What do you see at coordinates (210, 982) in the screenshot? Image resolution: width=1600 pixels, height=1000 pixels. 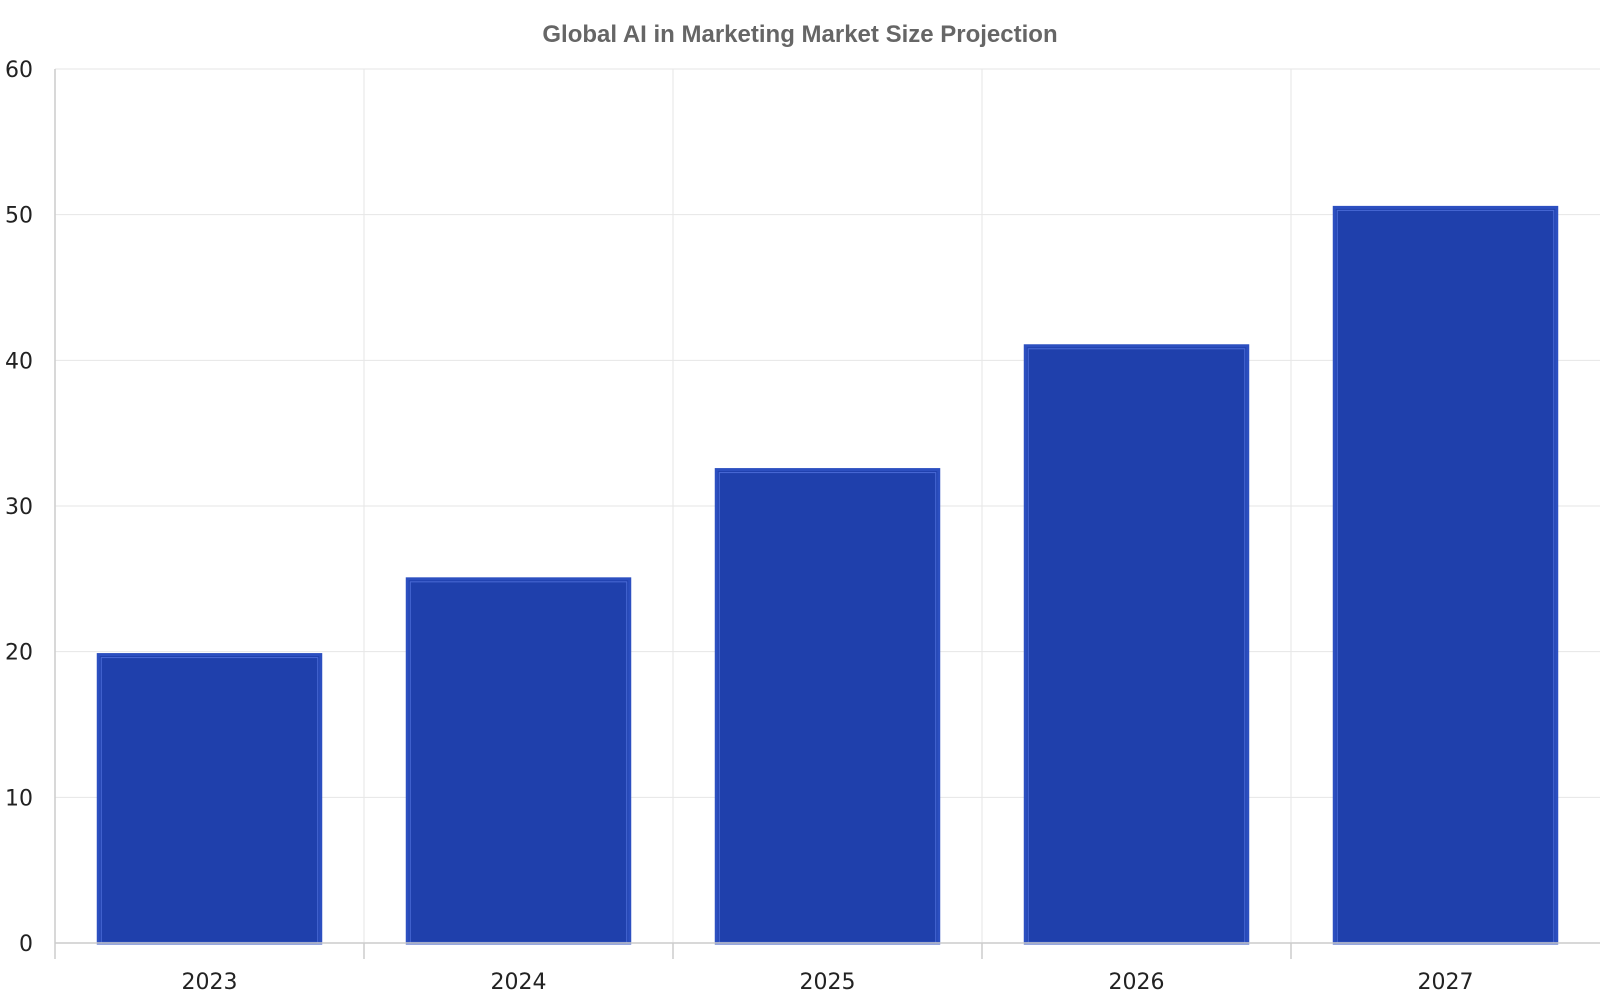 I see `x-tick-label: 2023` at bounding box center [210, 982].